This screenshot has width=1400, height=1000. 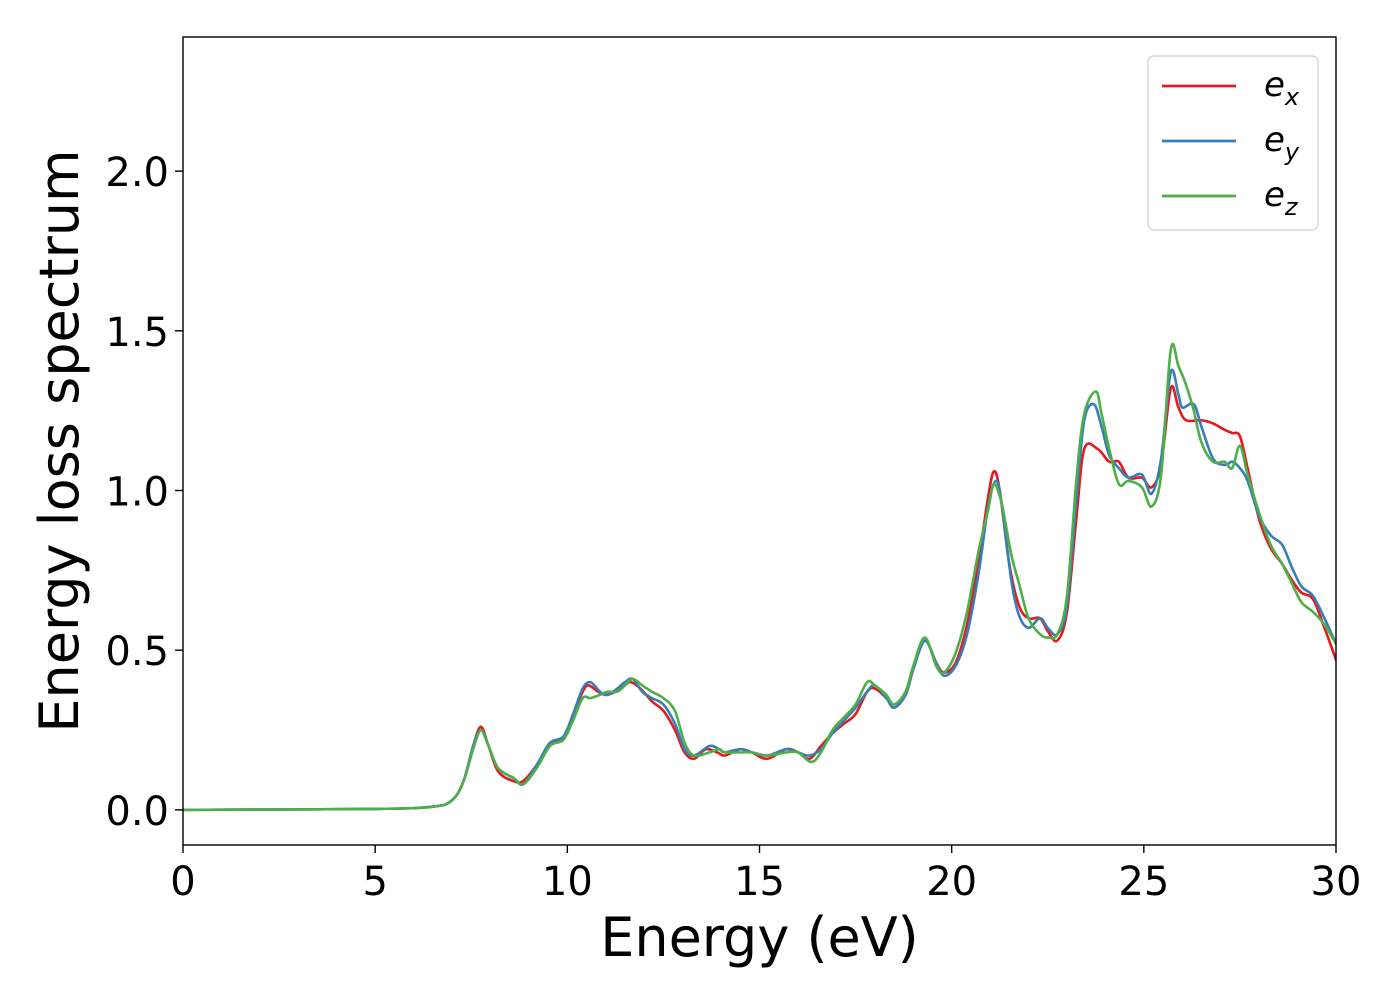 What do you see at coordinates (1282, 143) in the screenshot?
I see `legend-label-y: ey` at bounding box center [1282, 143].